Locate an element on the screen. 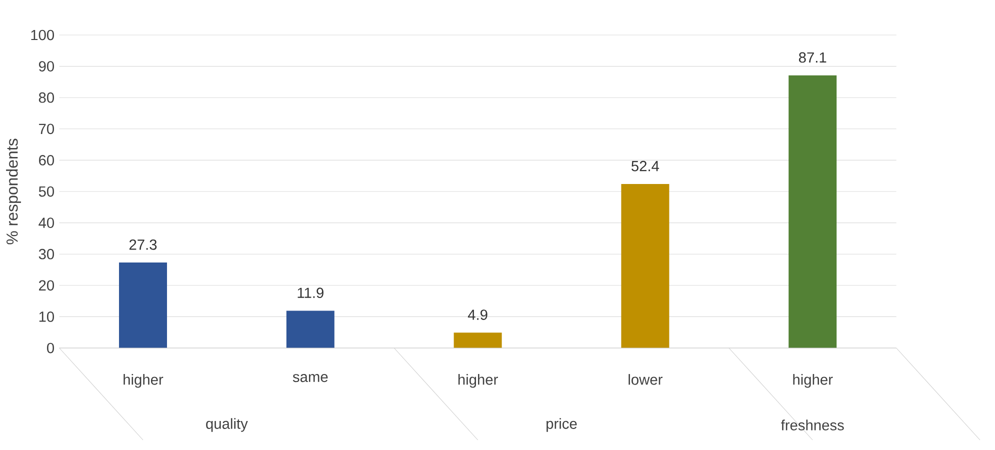 The image size is (995, 450). y-tick-label: 70 is located at coordinates (46, 129).